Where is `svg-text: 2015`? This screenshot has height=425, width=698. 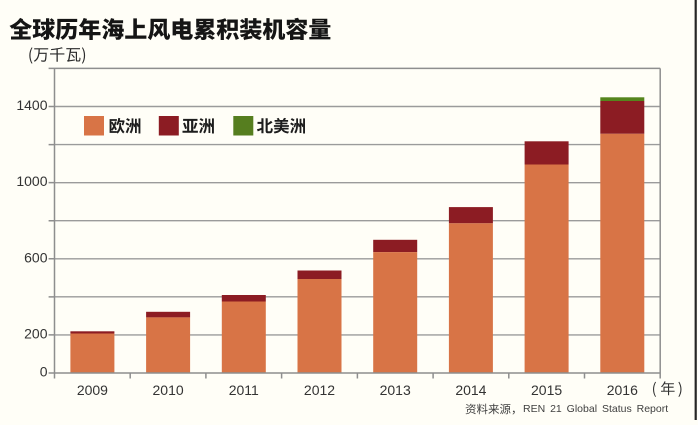 svg-text: 2015 is located at coordinates (546, 390).